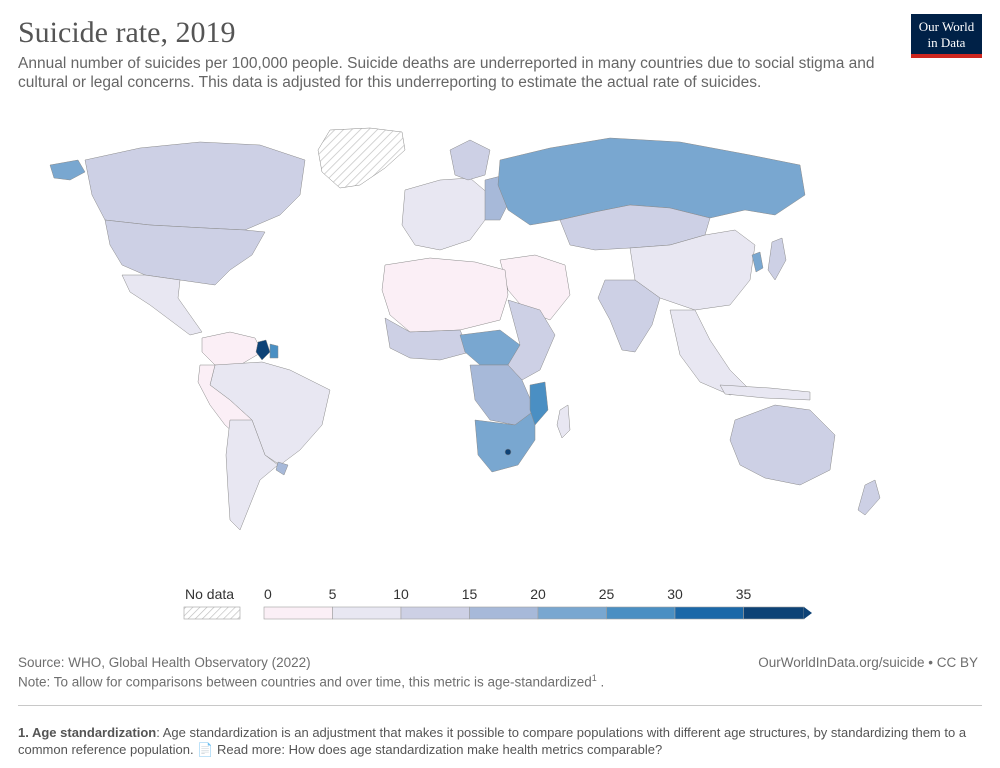 This screenshot has width=1000, height=768. Describe the element at coordinates (946, 42) in the screenshot. I see `logo-line-2: in Data` at that location.